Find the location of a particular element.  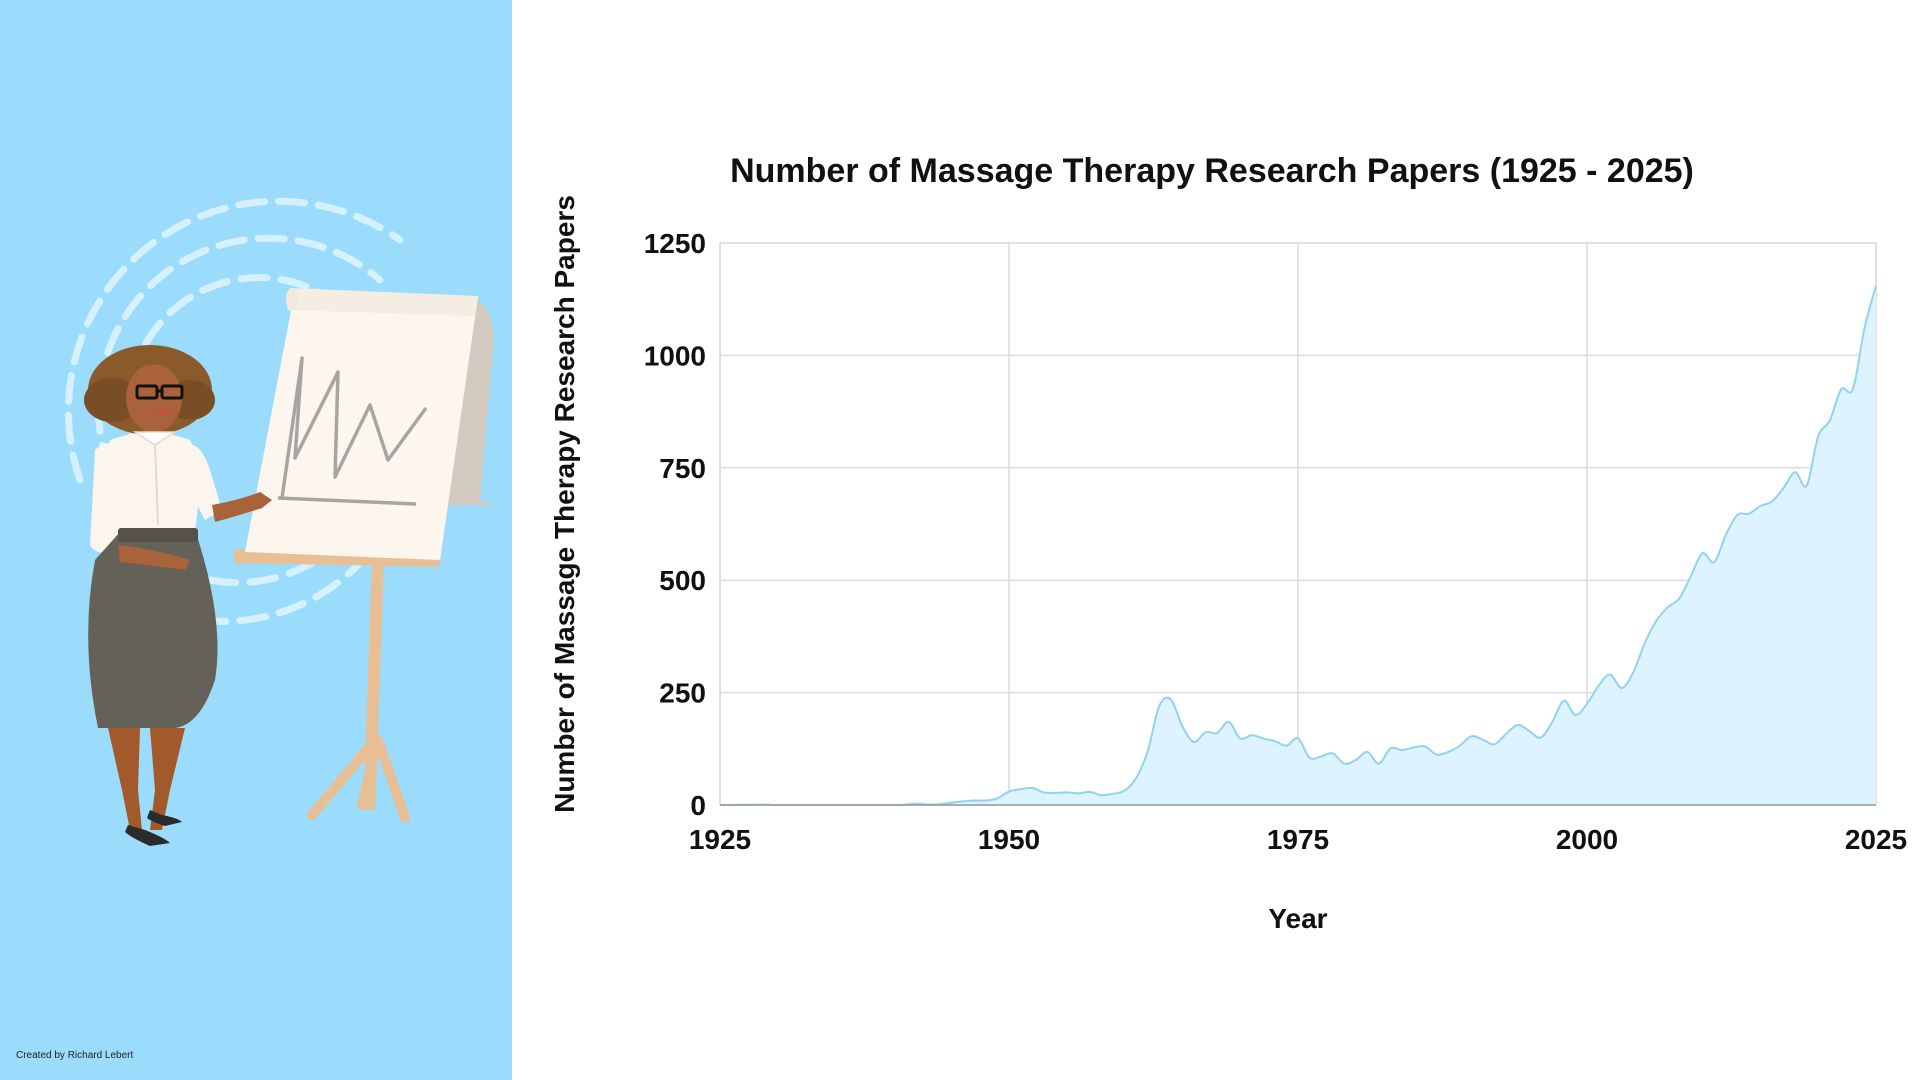

x-tick-label: 2000 is located at coordinates (1587, 839).